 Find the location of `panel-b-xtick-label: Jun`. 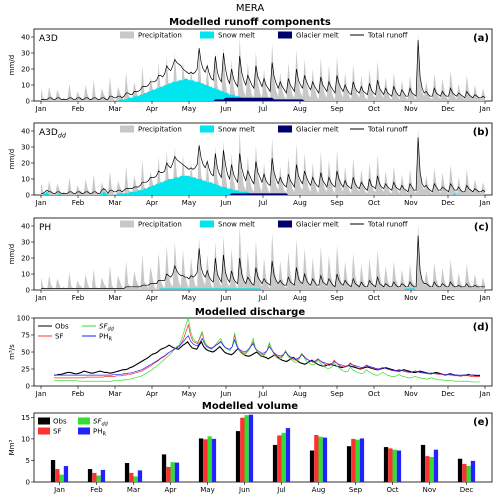

panel-b-xtick-label: Jun is located at coordinates (226, 203).